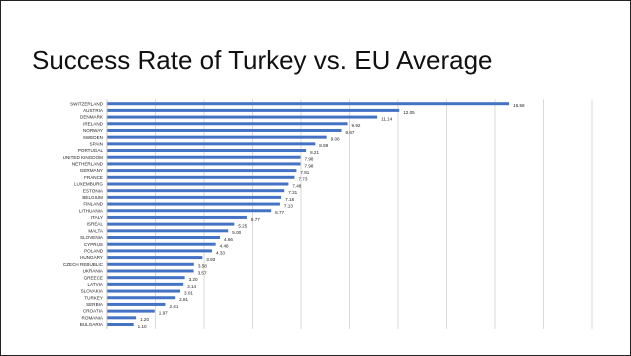 Image resolution: width=631 pixels, height=356 pixels. I want to click on data-label: 4.48, so click(224, 246).